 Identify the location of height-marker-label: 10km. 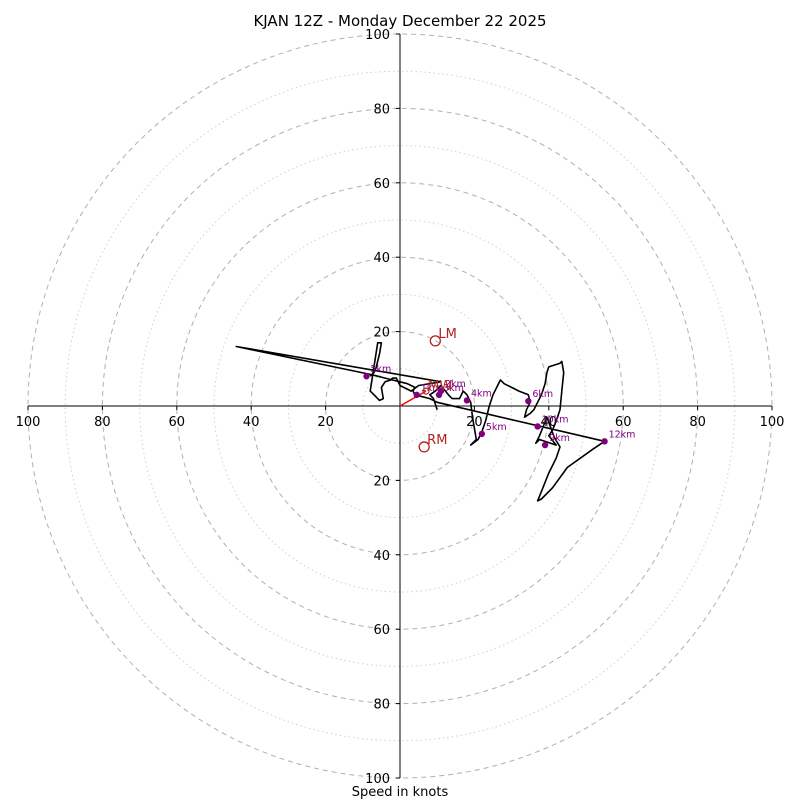
(555, 419).